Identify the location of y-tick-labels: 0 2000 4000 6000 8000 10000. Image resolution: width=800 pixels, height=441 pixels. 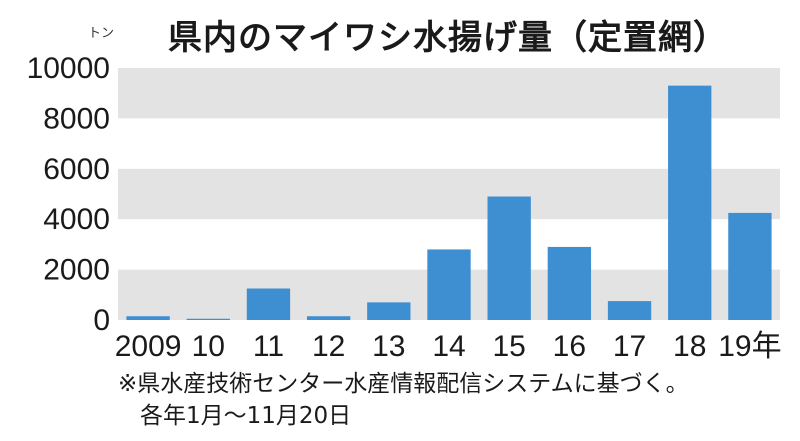
(68, 194).